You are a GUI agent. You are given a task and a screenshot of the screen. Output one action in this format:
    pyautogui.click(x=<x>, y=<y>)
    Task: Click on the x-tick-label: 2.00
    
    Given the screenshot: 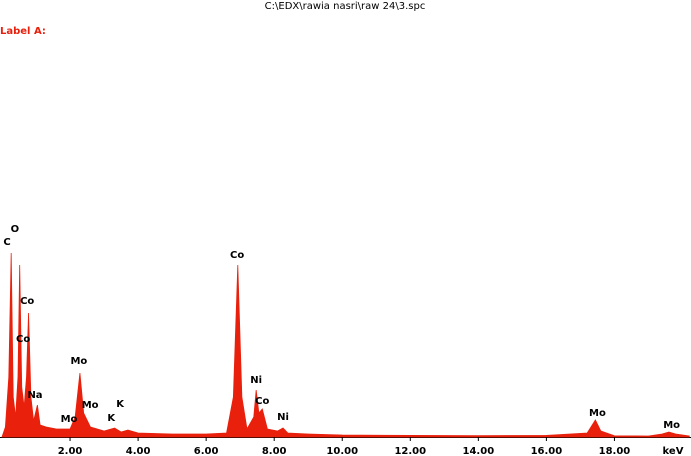 What is the action you would take?
    pyautogui.click(x=70, y=451)
    